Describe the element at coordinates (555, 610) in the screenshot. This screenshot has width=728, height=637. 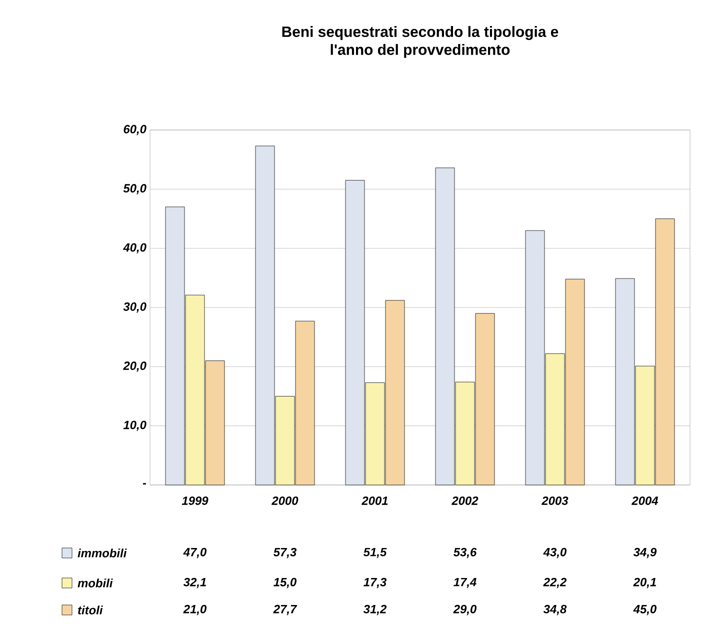
I see `data-label: 34,8` at that location.